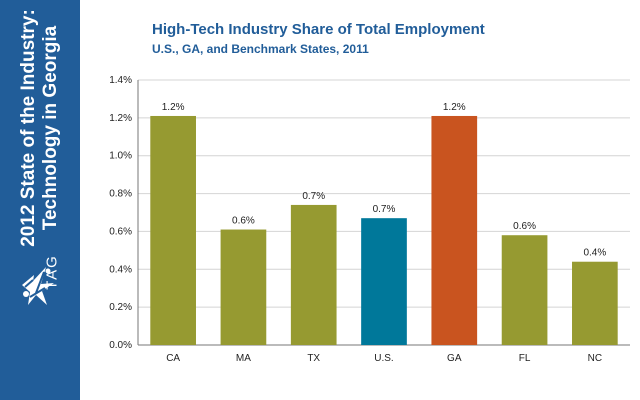  Describe the element at coordinates (173, 358) in the screenshot. I see `x-tick-label: CA` at that location.